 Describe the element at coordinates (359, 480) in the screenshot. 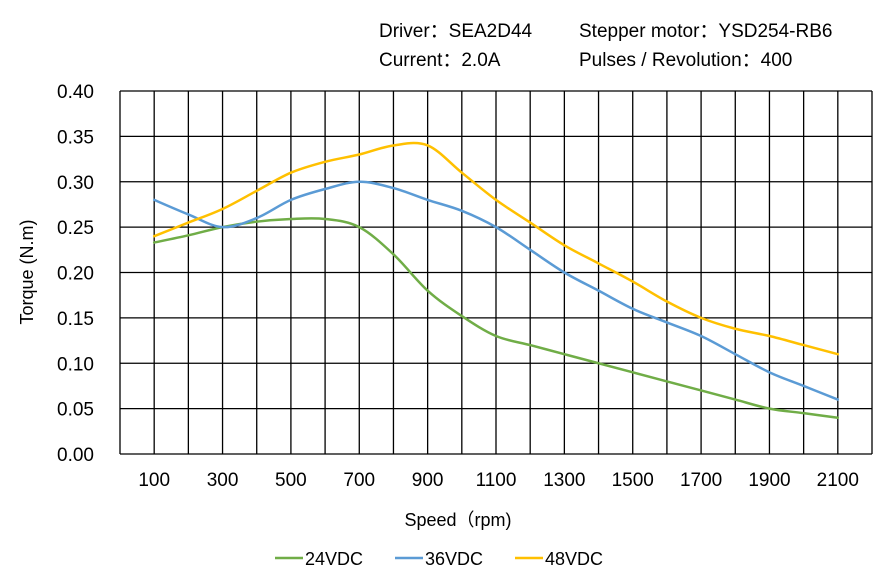

I see `x-tick-label: 700` at that location.